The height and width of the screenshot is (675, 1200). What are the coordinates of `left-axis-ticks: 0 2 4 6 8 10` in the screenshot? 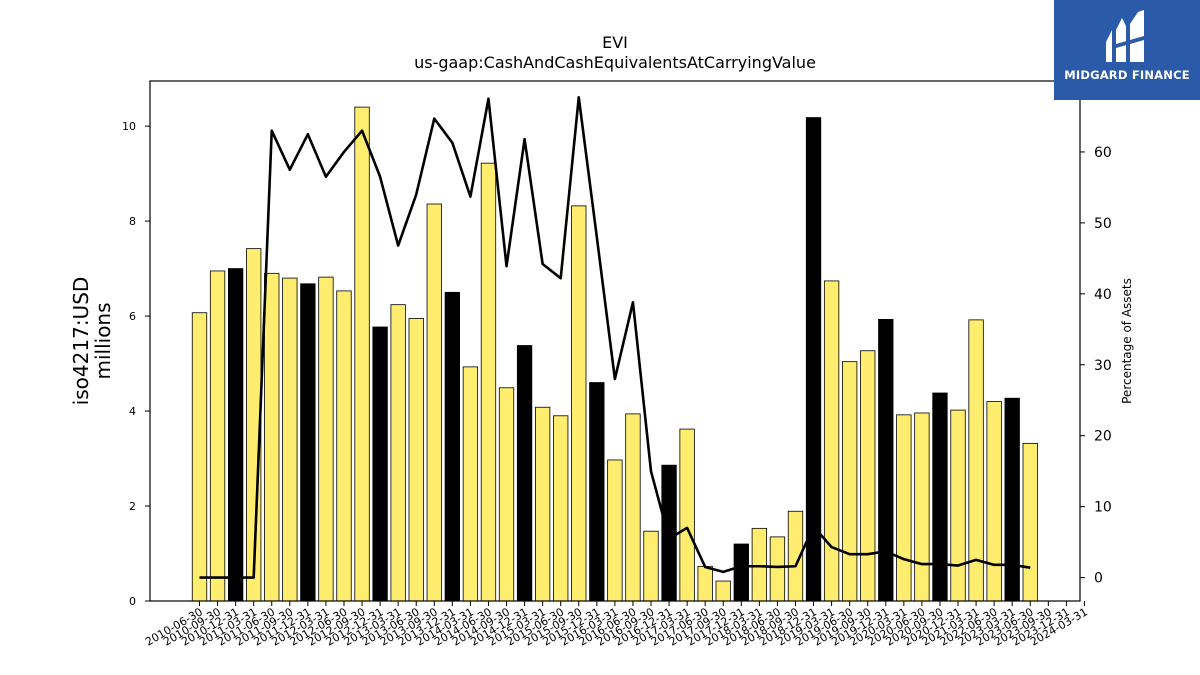 It's located at (136, 364).